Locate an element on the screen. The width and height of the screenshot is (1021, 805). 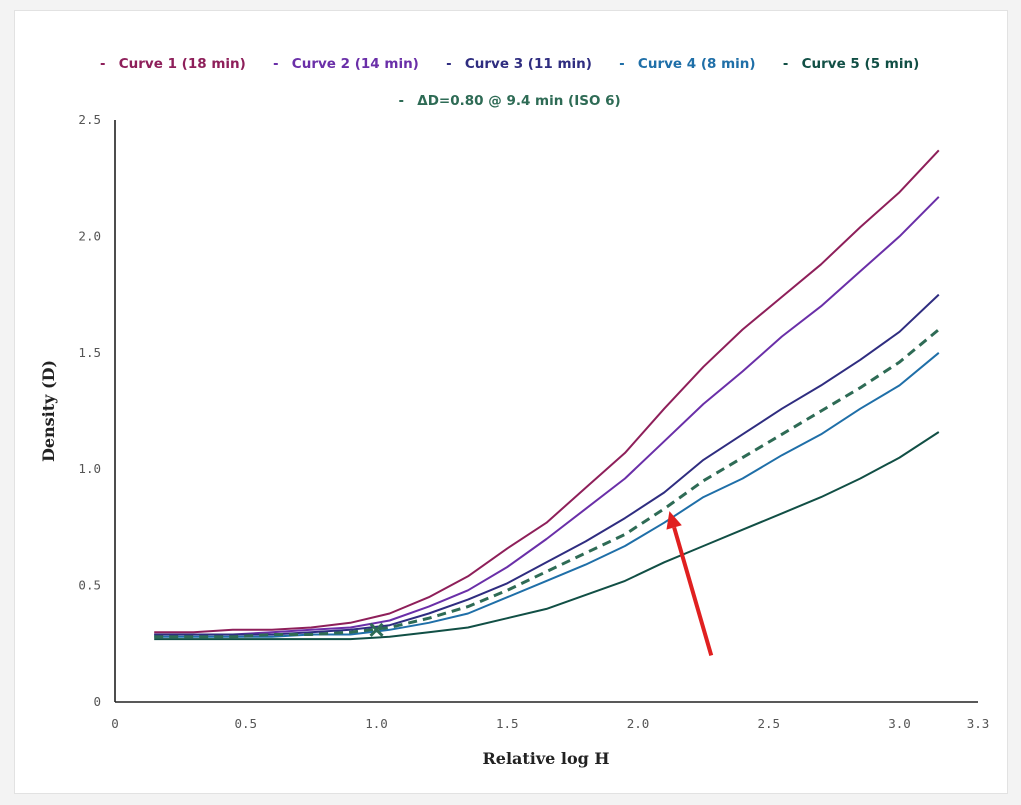
x-marker is located at coordinates (376, 629).